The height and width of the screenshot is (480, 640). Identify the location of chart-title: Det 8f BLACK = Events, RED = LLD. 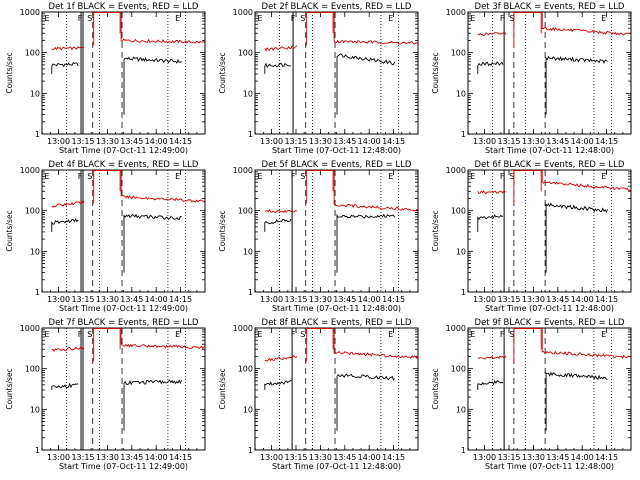
(337, 323).